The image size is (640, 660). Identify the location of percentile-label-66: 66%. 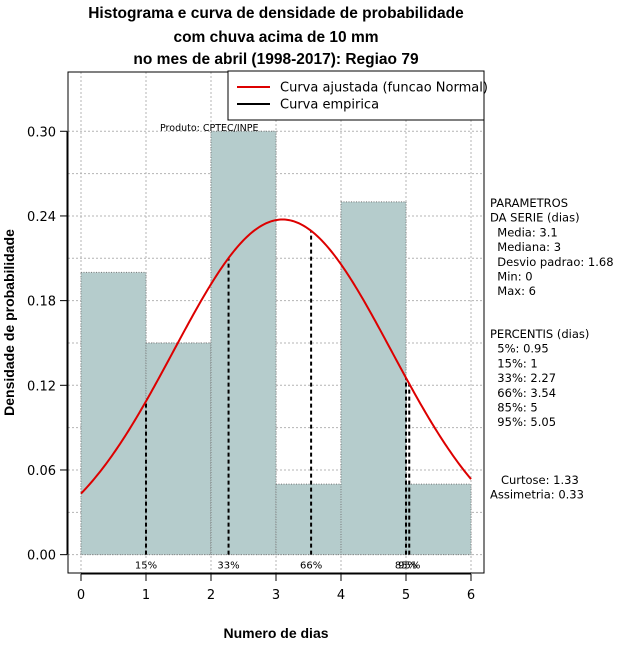
(311, 566).